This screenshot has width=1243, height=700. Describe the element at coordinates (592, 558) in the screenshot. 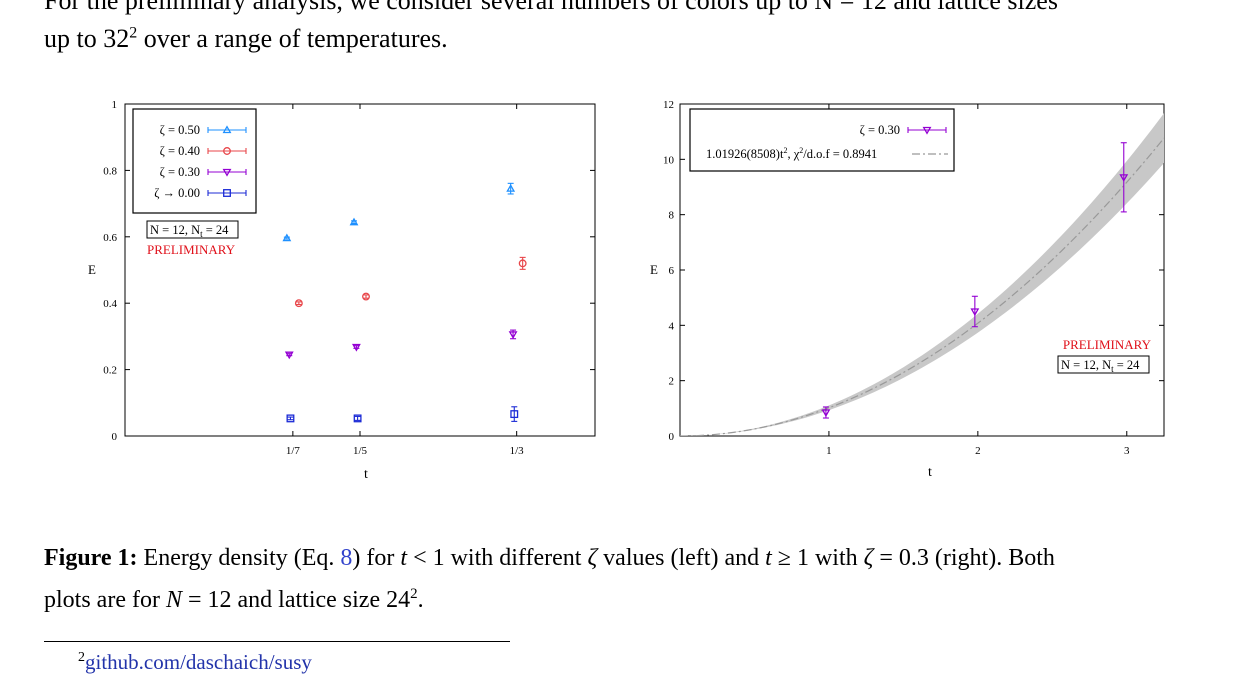

I see `caption-zeta-symbol: ζ` at that location.